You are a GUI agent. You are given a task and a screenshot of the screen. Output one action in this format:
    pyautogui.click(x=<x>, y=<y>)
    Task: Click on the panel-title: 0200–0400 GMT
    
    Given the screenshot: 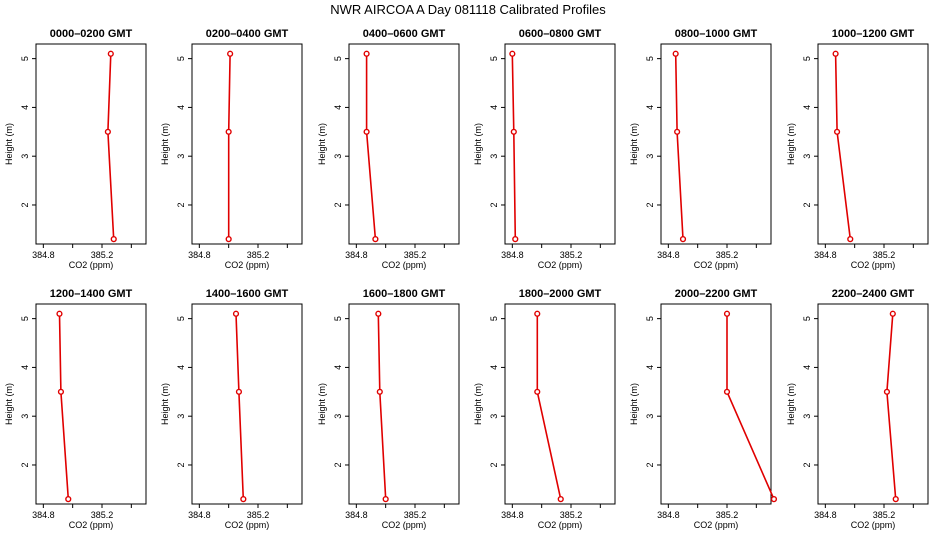 What is the action you would take?
    pyautogui.click(x=247, y=34)
    